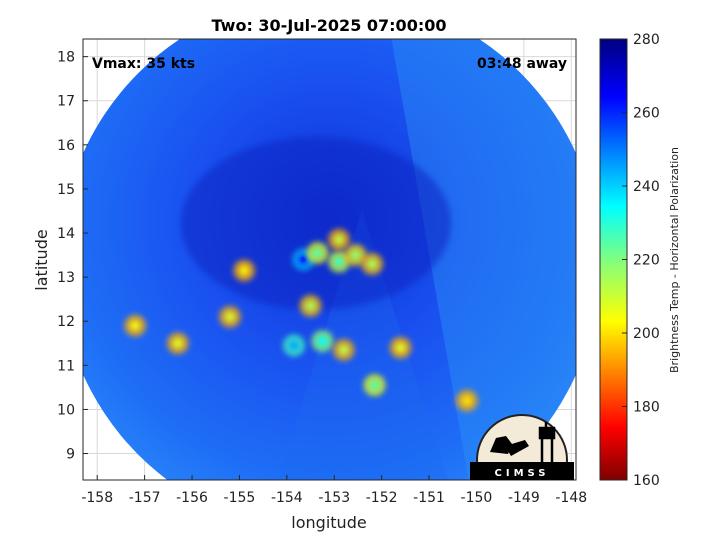 This screenshot has height=540, width=720. What do you see at coordinates (547, 442) in the screenshot?
I see `water-tower-icon` at bounding box center [547, 442].